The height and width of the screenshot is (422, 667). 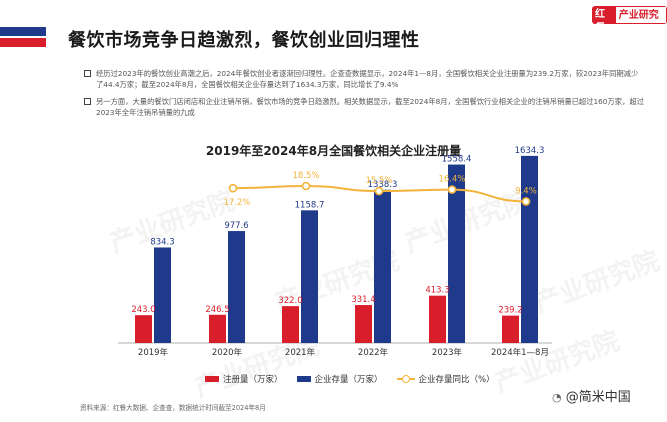 What do you see at coordinates (244, 40) in the screenshot?
I see `page-title: 餐饮市场竞争日趋激烈，餐饮创业回归理性` at bounding box center [244, 40].